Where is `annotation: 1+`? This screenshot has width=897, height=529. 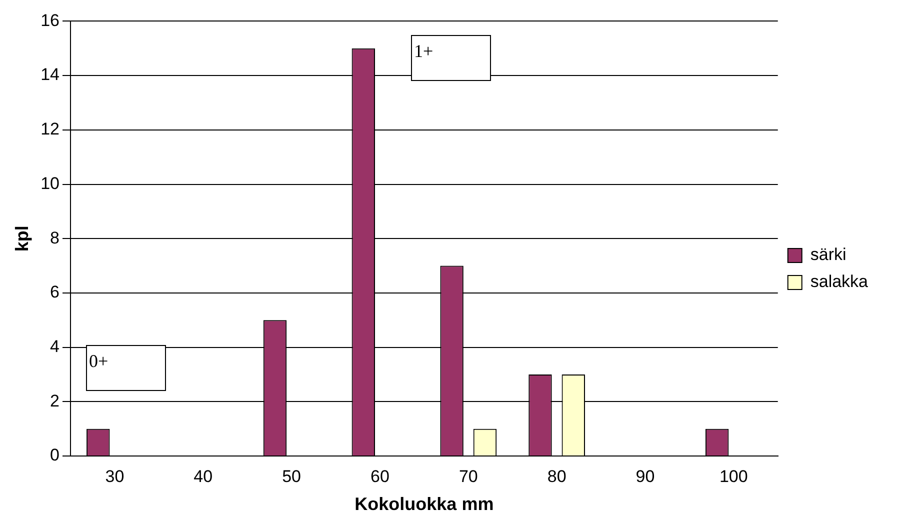 annotation: 1+ is located at coordinates (424, 51).